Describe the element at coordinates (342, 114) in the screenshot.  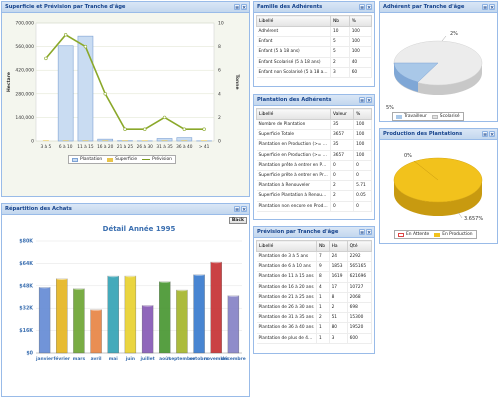
I see `col-valeur: Valeur` at that location.